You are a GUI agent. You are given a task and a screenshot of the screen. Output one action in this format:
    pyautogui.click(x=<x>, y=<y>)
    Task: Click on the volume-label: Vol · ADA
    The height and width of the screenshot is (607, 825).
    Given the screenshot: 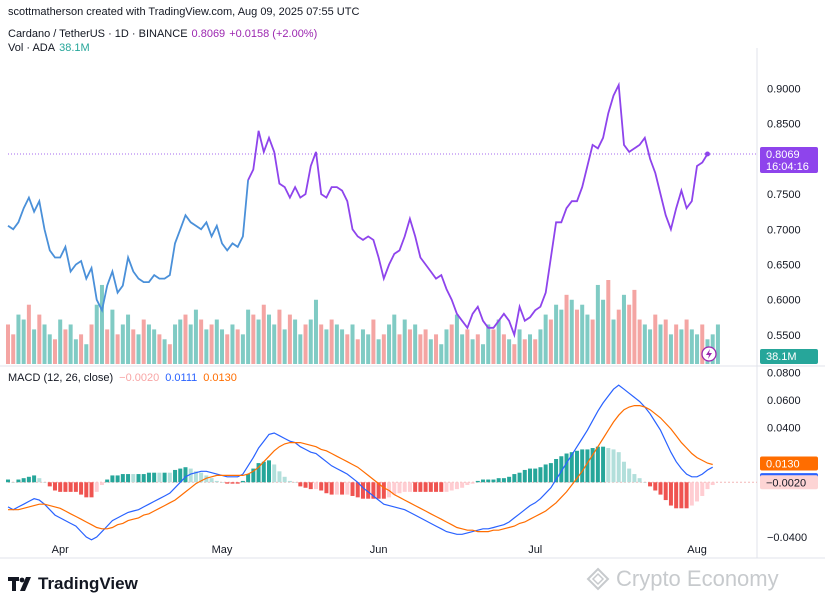 What is the action you would take?
    pyautogui.click(x=32, y=48)
    